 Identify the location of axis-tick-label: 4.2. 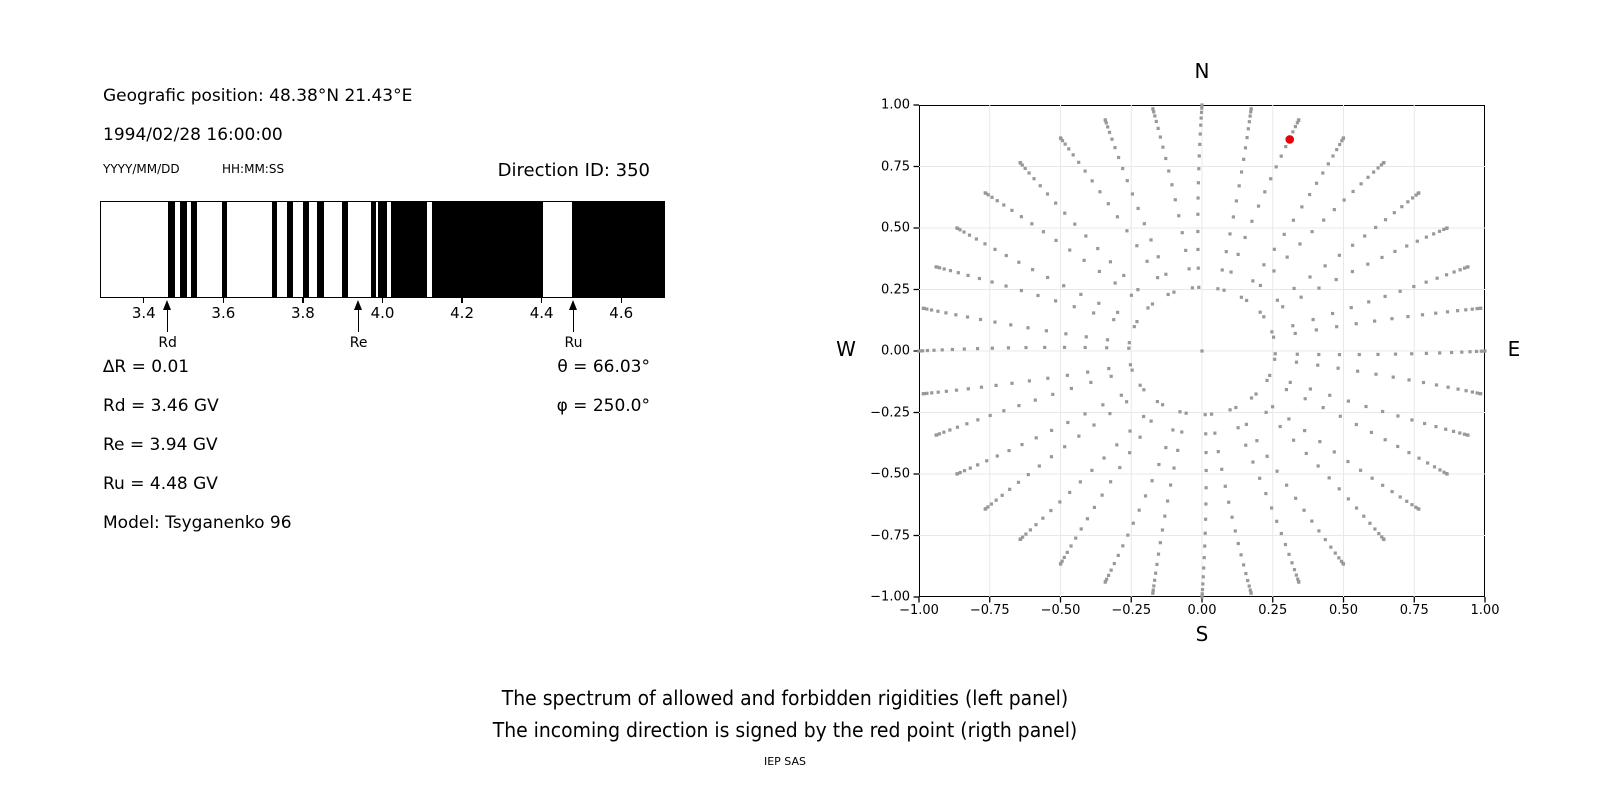
(462, 313).